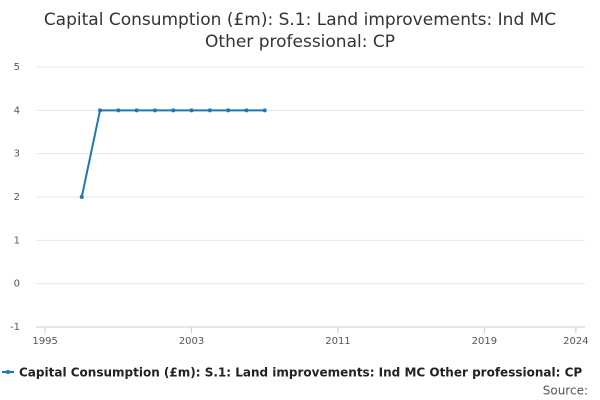 The height and width of the screenshot is (400, 600). Describe the element at coordinates (17, 284) in the screenshot. I see `y-tick-label: 0` at that location.